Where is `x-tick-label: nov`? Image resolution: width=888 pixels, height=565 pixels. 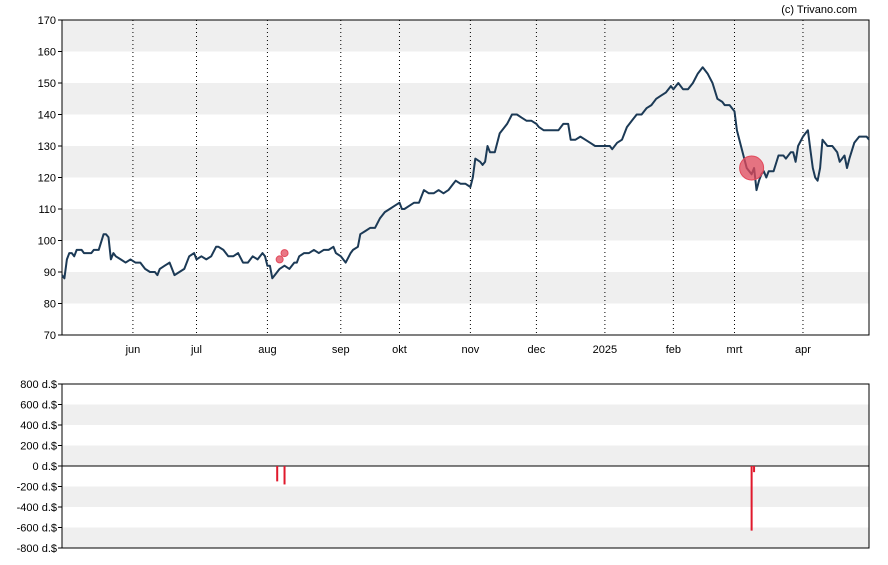 x-tick-label: nov is located at coordinates (471, 350).